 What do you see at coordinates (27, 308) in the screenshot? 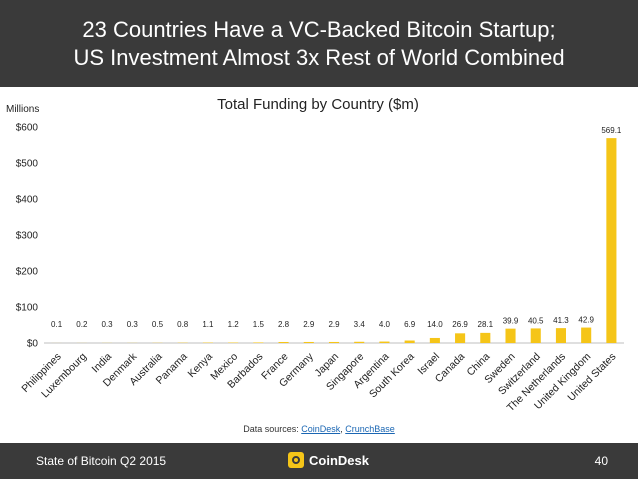
I see `y-tick-label: $100` at bounding box center [27, 308].